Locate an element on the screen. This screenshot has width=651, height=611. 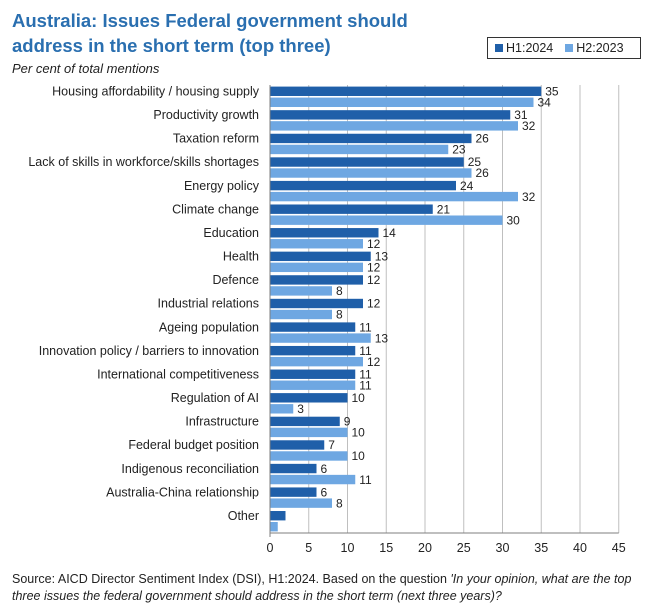
bar-h2-2023-indigenous-reconciliation is located at coordinates (313, 479).